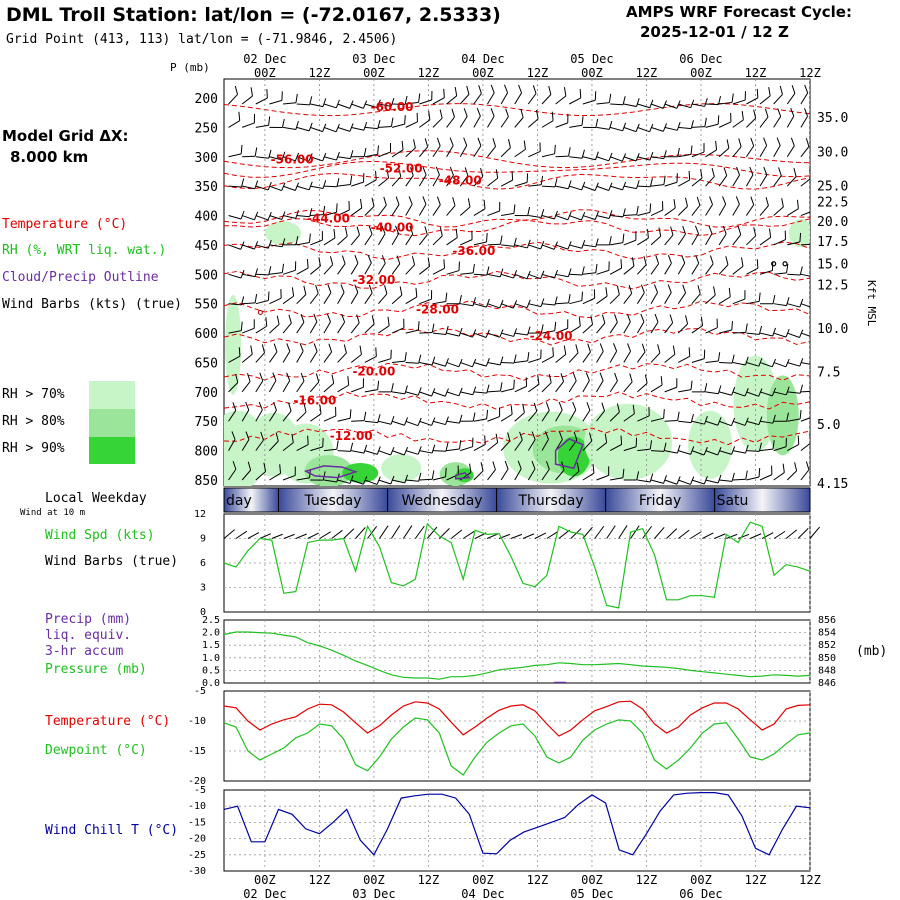 The width and height of the screenshot is (900, 900). Describe the element at coordinates (337, 534) in the screenshot. I see `surface-wind-barb` at that location.